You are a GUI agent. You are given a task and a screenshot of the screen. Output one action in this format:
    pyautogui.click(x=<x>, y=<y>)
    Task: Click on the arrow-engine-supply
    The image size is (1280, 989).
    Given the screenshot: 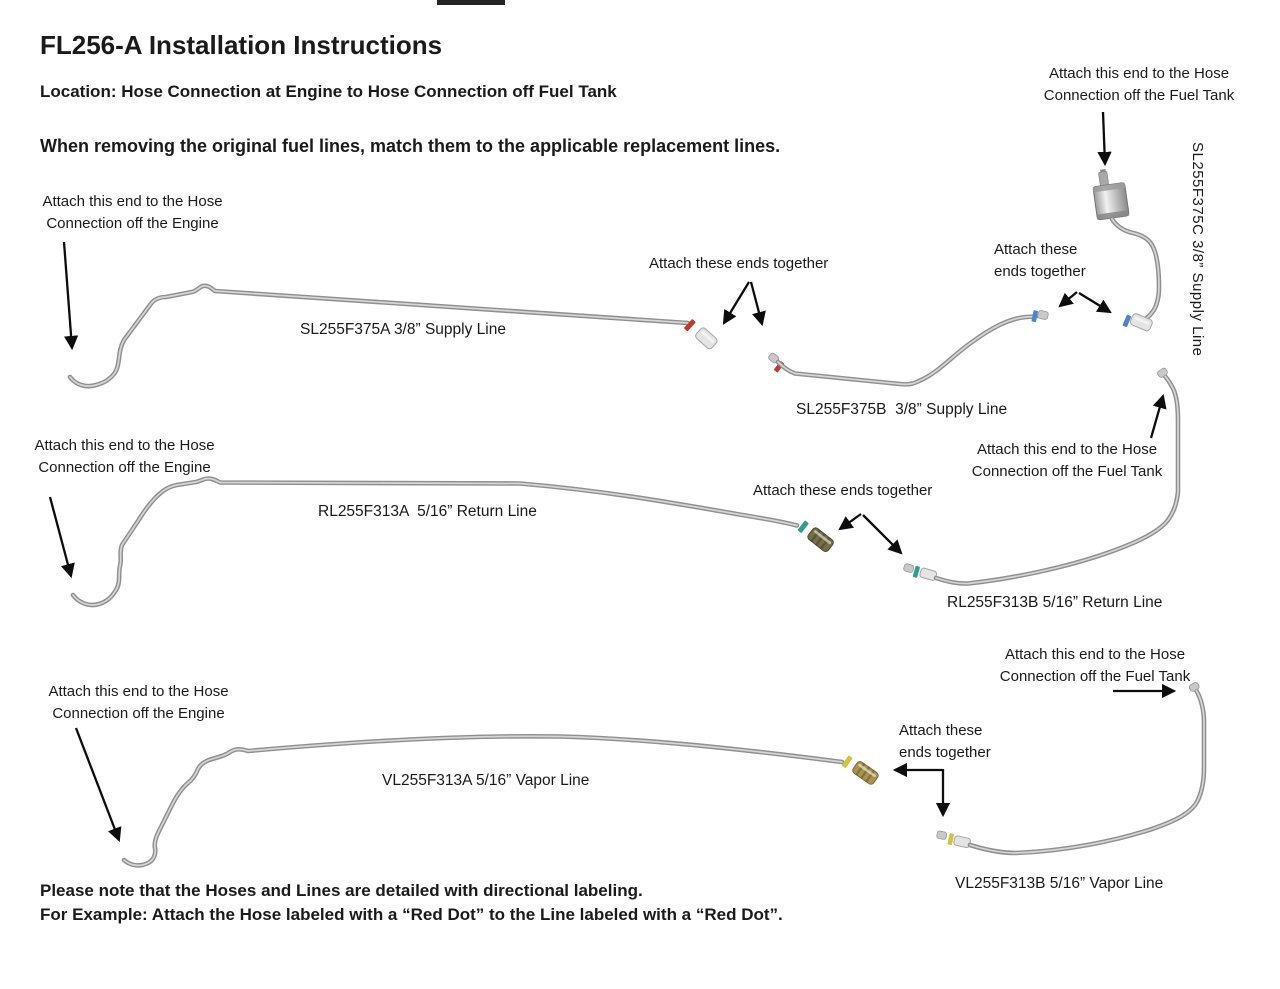 What is the action you would take?
    pyautogui.click(x=70, y=296)
    